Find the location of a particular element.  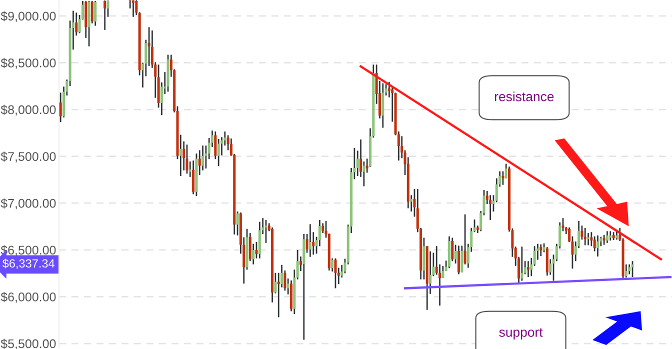

y-tick-label: $8,500.00 is located at coordinates (28, 63).